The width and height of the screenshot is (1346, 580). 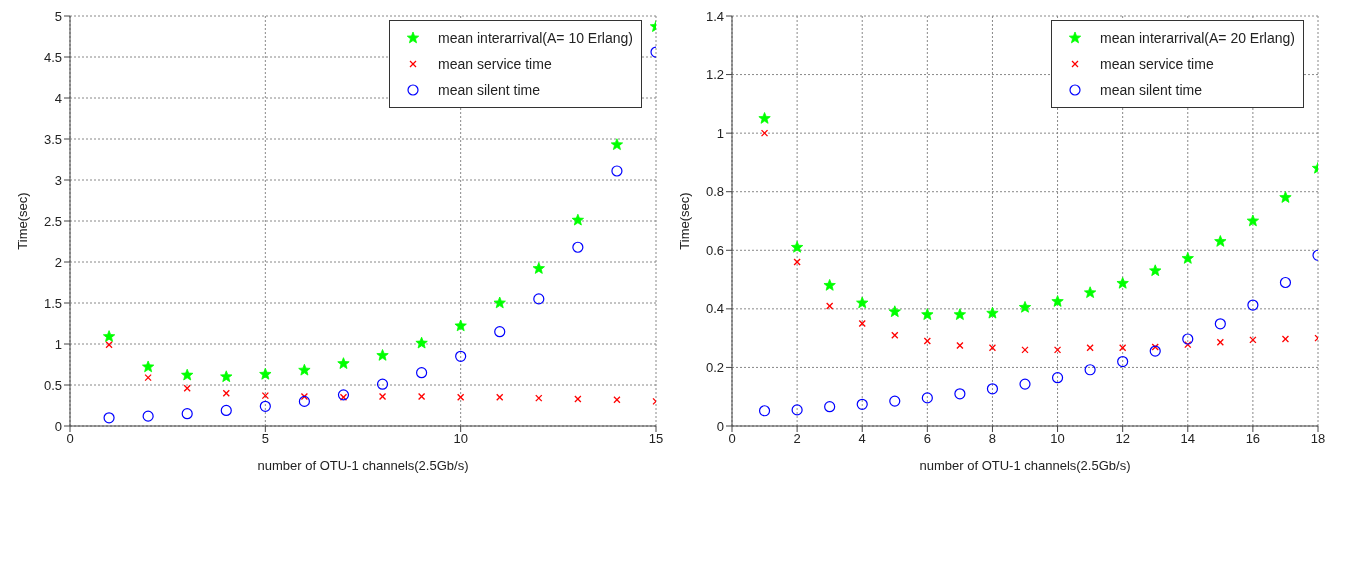 I want to click on x-tick-label: 16, so click(x=1253, y=439).